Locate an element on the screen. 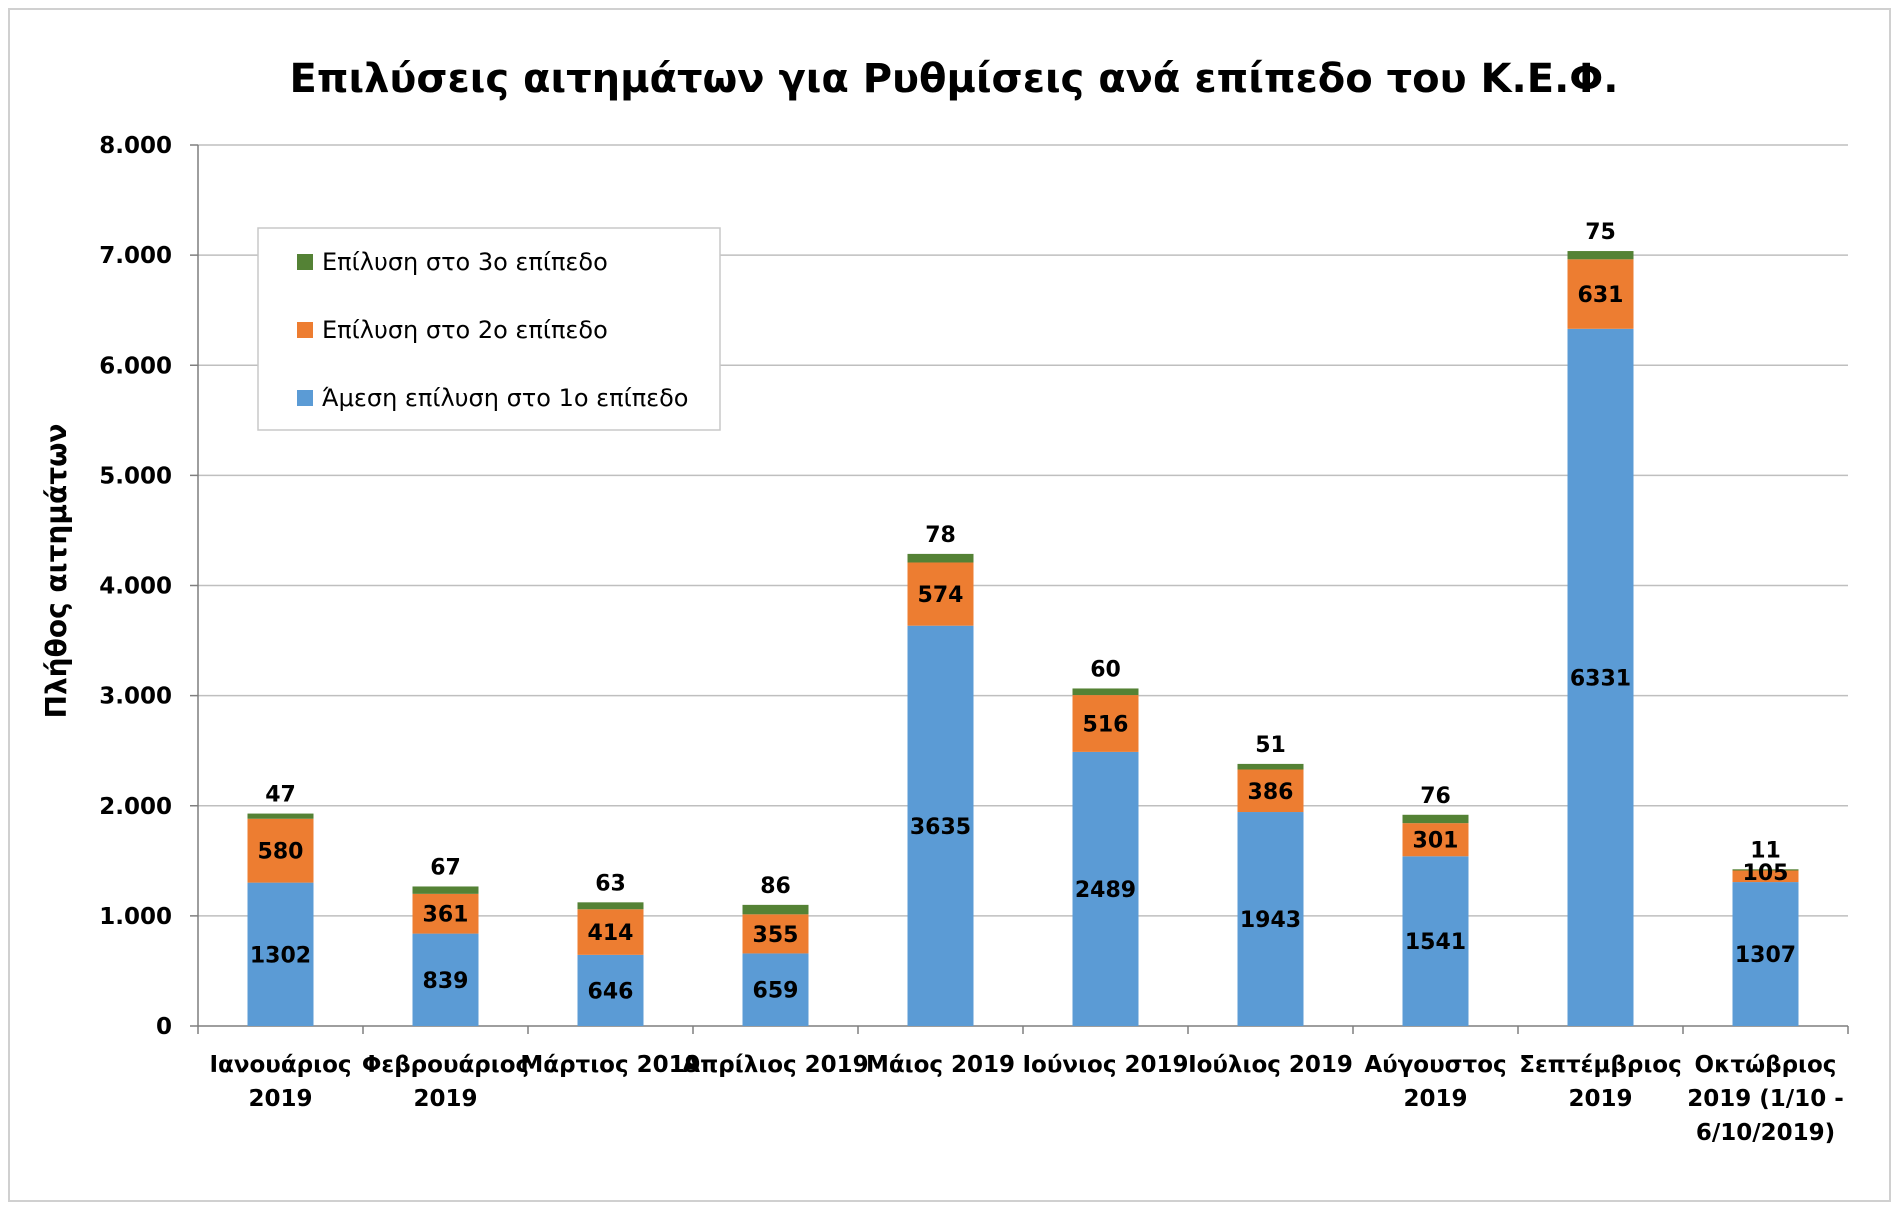  x-tick-label: Αύγουστος is located at coordinates (1435, 1065).